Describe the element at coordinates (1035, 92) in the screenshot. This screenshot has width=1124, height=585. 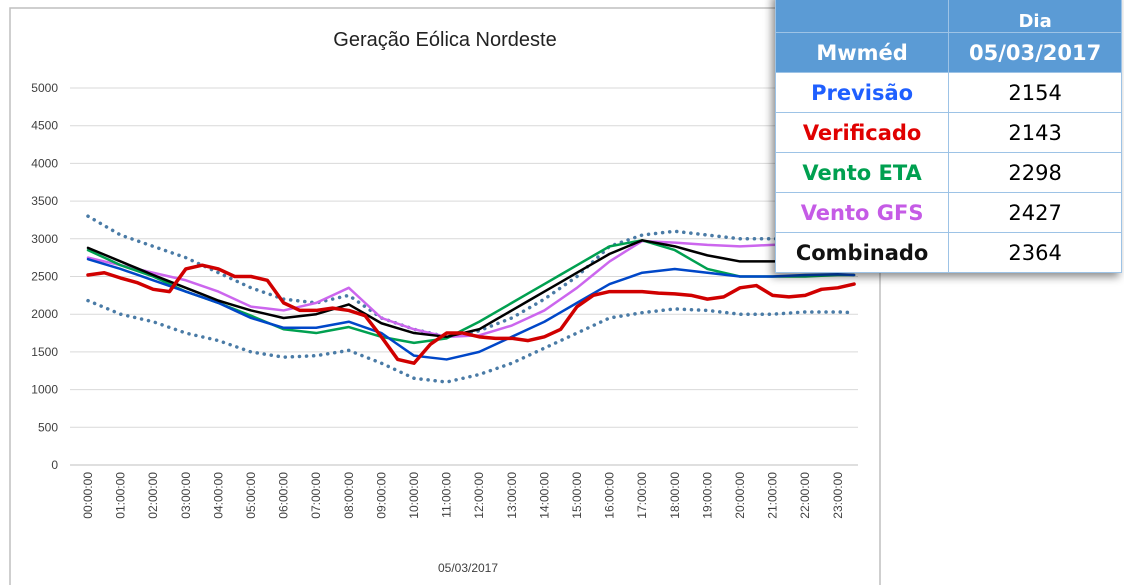
I see `table-cell: 2154` at that location.